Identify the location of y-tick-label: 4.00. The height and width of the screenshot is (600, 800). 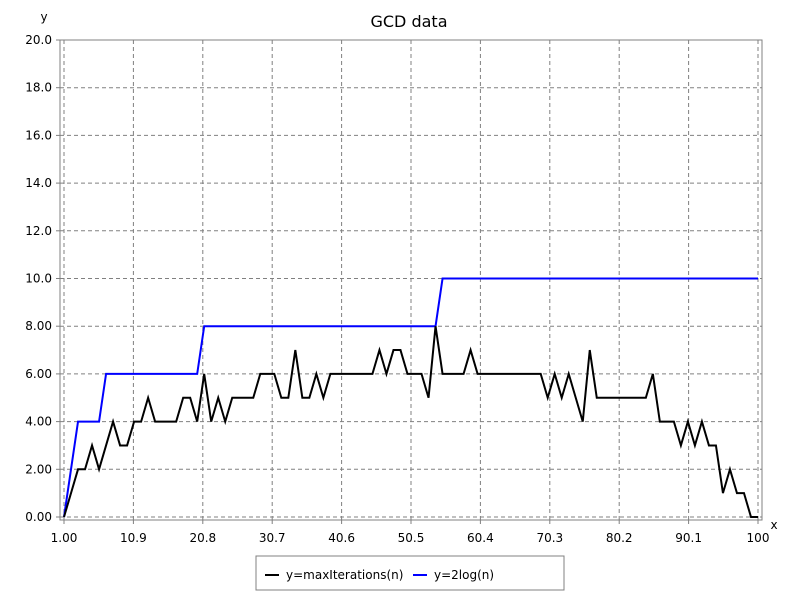
(38, 422).